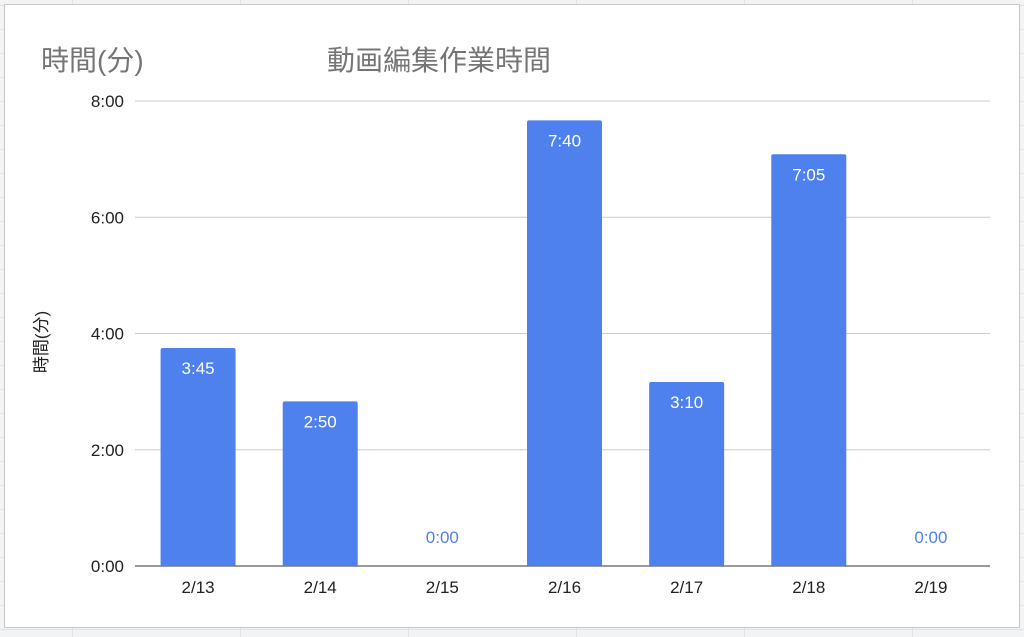 Image resolution: width=1024 pixels, height=637 pixels. Describe the element at coordinates (107, 566) in the screenshot. I see `y-tick-label: 0:00` at that location.